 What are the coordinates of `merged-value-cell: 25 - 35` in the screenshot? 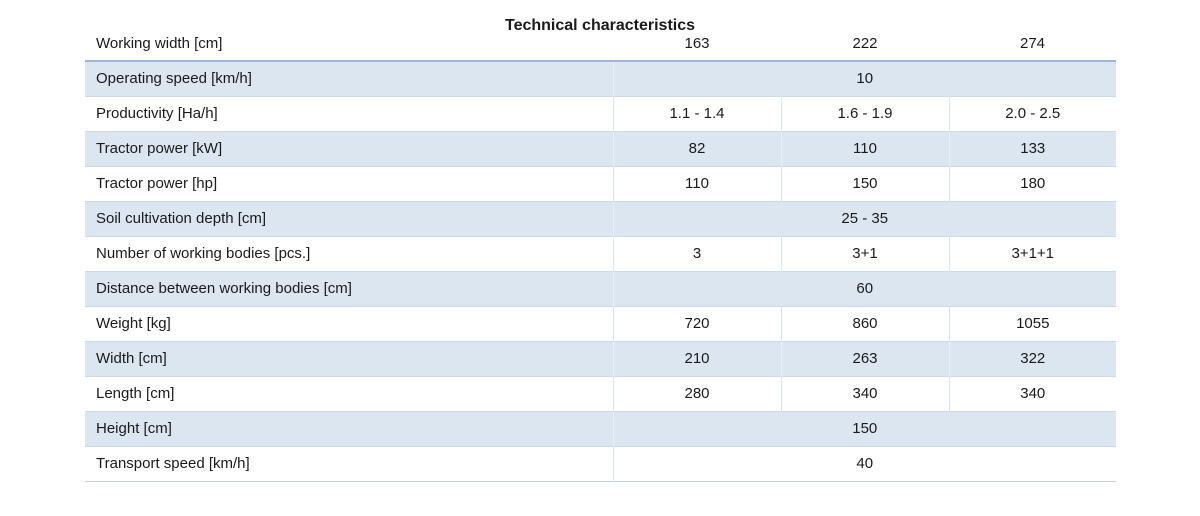 It's located at (864, 218).